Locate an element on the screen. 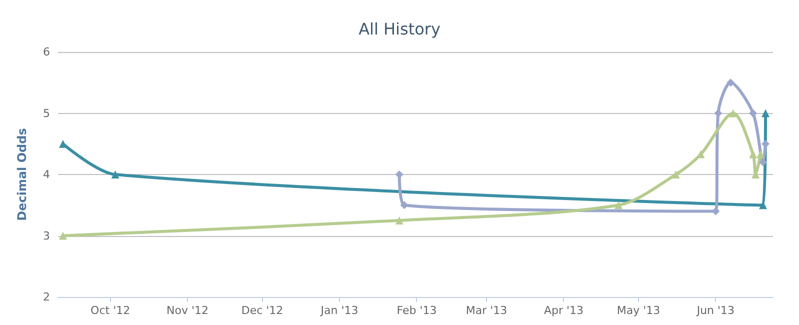 The height and width of the screenshot is (325, 799). y-tick-label: 6 is located at coordinates (46, 52).